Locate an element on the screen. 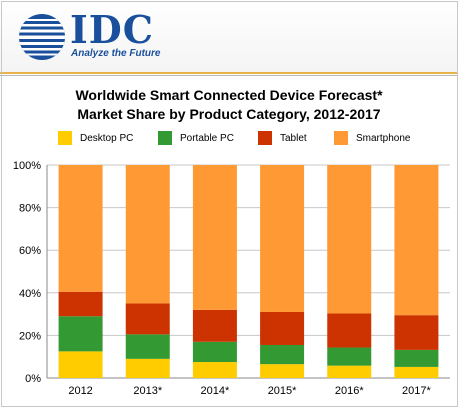  legend-label: Smartphone is located at coordinates (383, 138).